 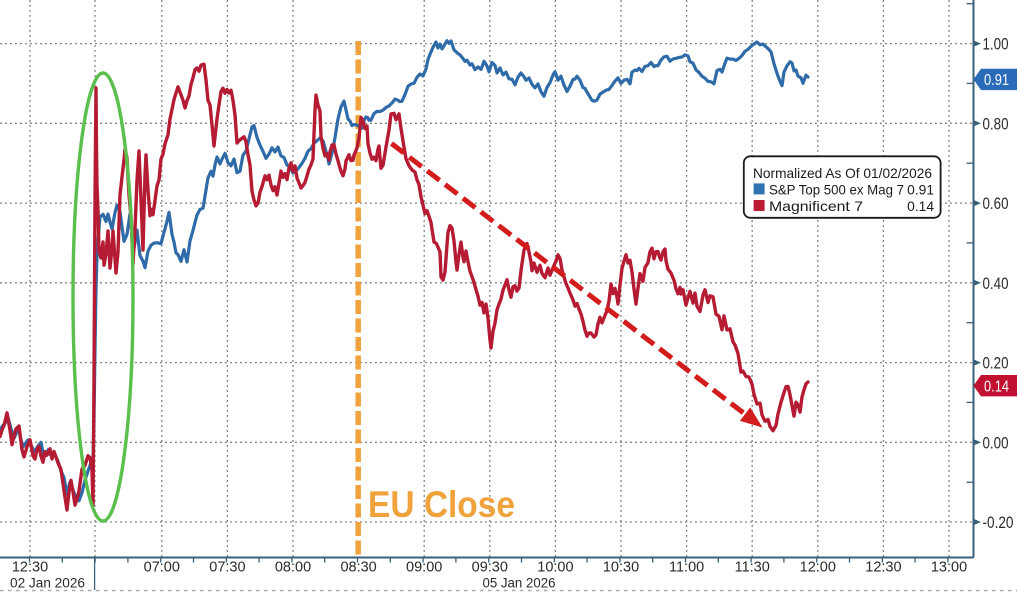 What do you see at coordinates (996, 123) in the screenshot?
I see `svg-text: 0.80` at bounding box center [996, 123].